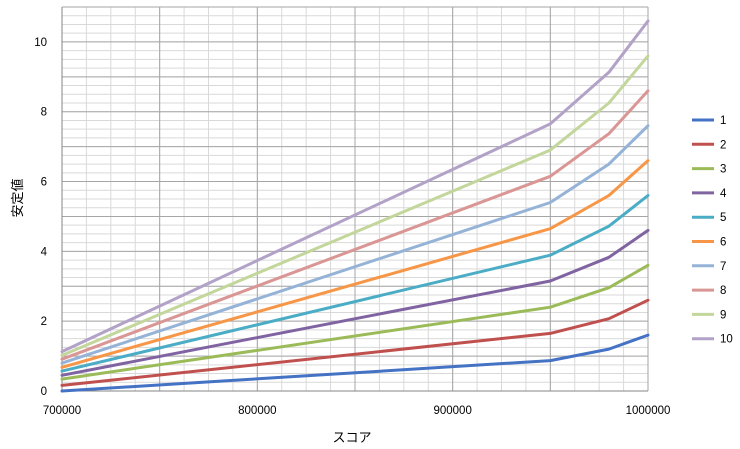  I want to click on legend: 1 2 3 4 5 6 7 8 9 10, so click(712, 230).